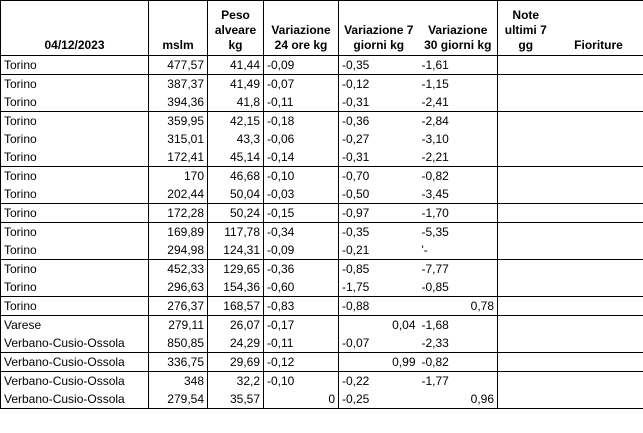  What do you see at coordinates (178, 251) in the screenshot?
I see `cell-mslm: 294,98` at bounding box center [178, 251].